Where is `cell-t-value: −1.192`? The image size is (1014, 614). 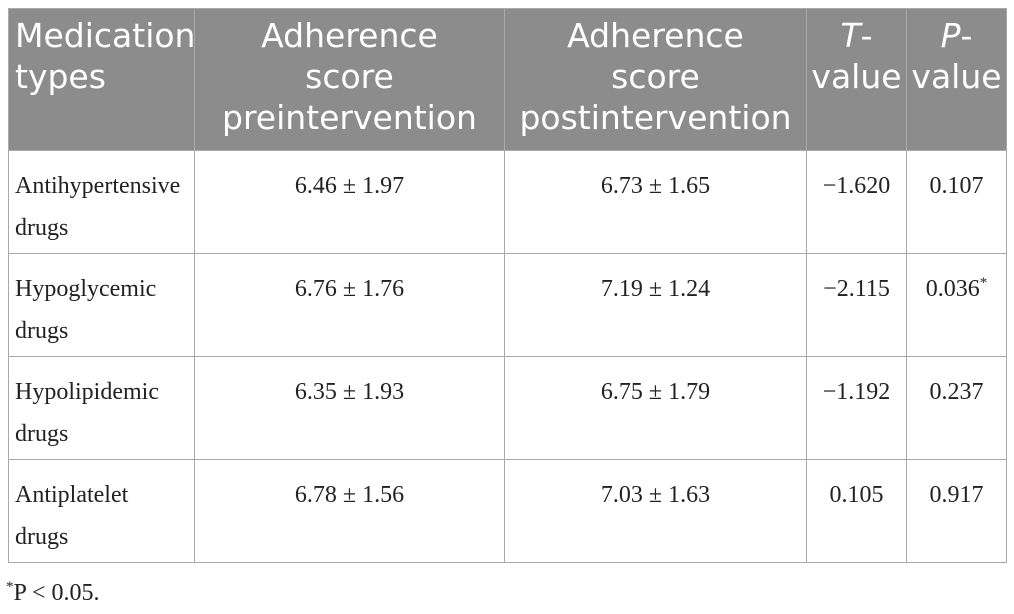
cell-t-value: −1.192 is located at coordinates (856, 408).